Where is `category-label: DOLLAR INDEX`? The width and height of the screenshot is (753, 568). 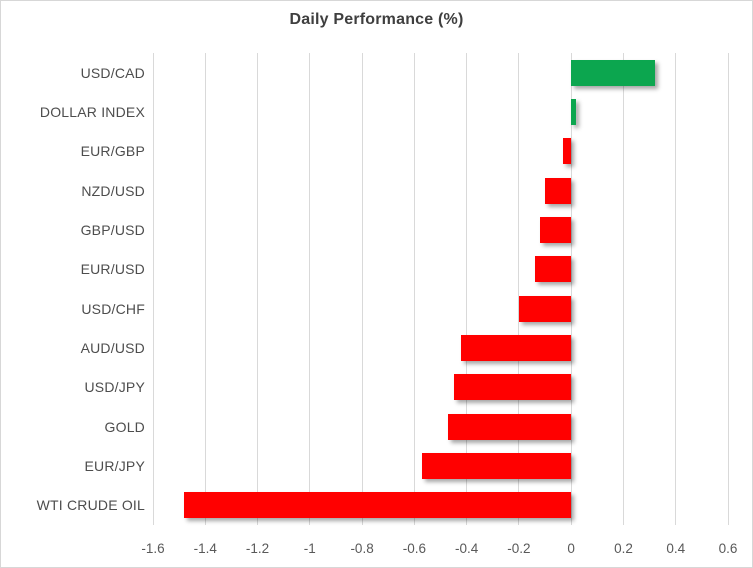
category-label: DOLLAR INDEX is located at coordinates (92, 112).